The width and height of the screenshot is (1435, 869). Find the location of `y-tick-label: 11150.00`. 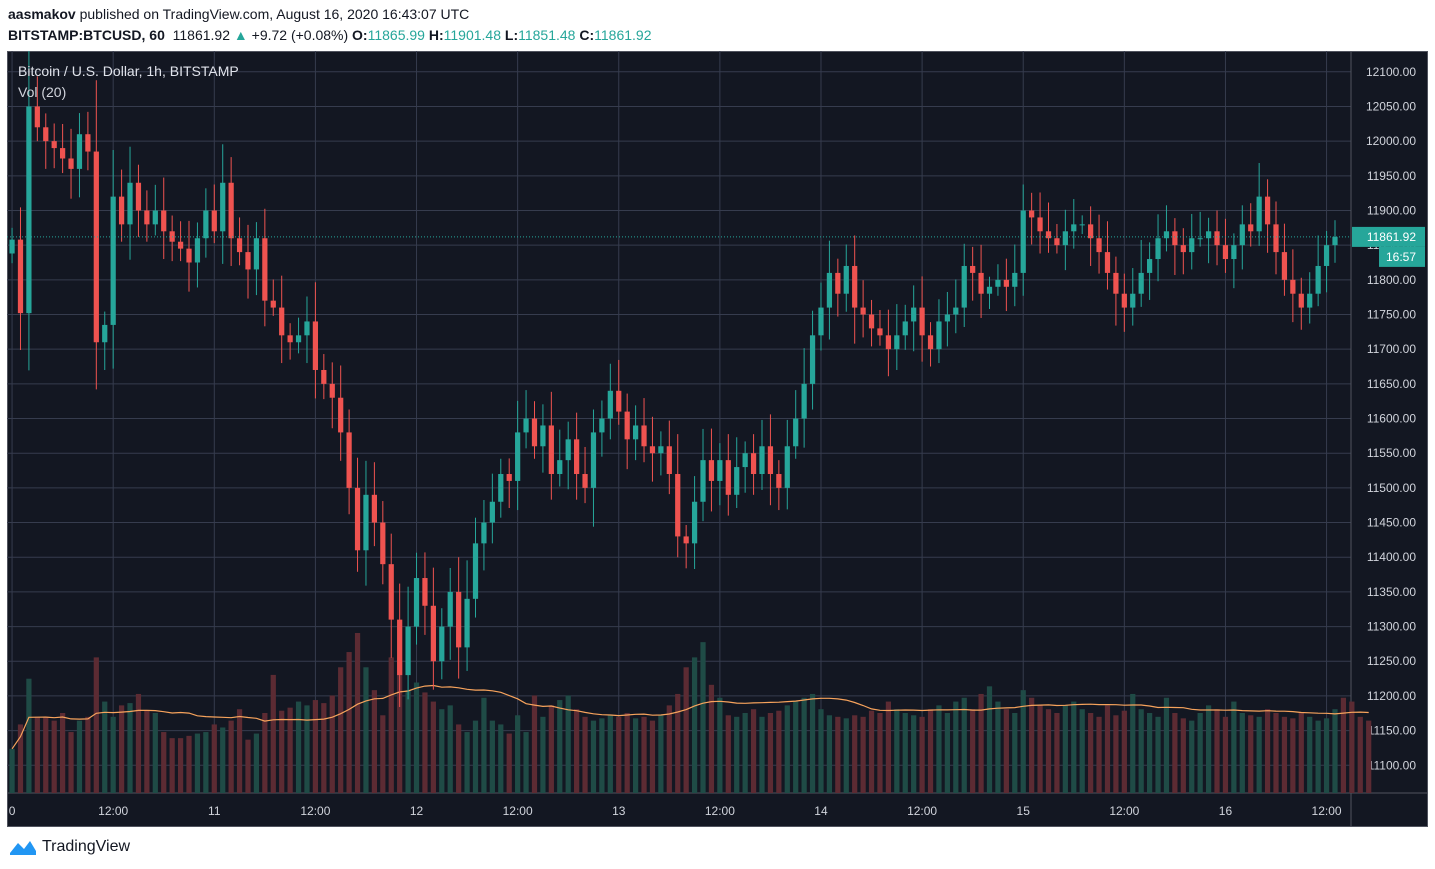

y-tick-label: 11150.00 is located at coordinates (1392, 731).